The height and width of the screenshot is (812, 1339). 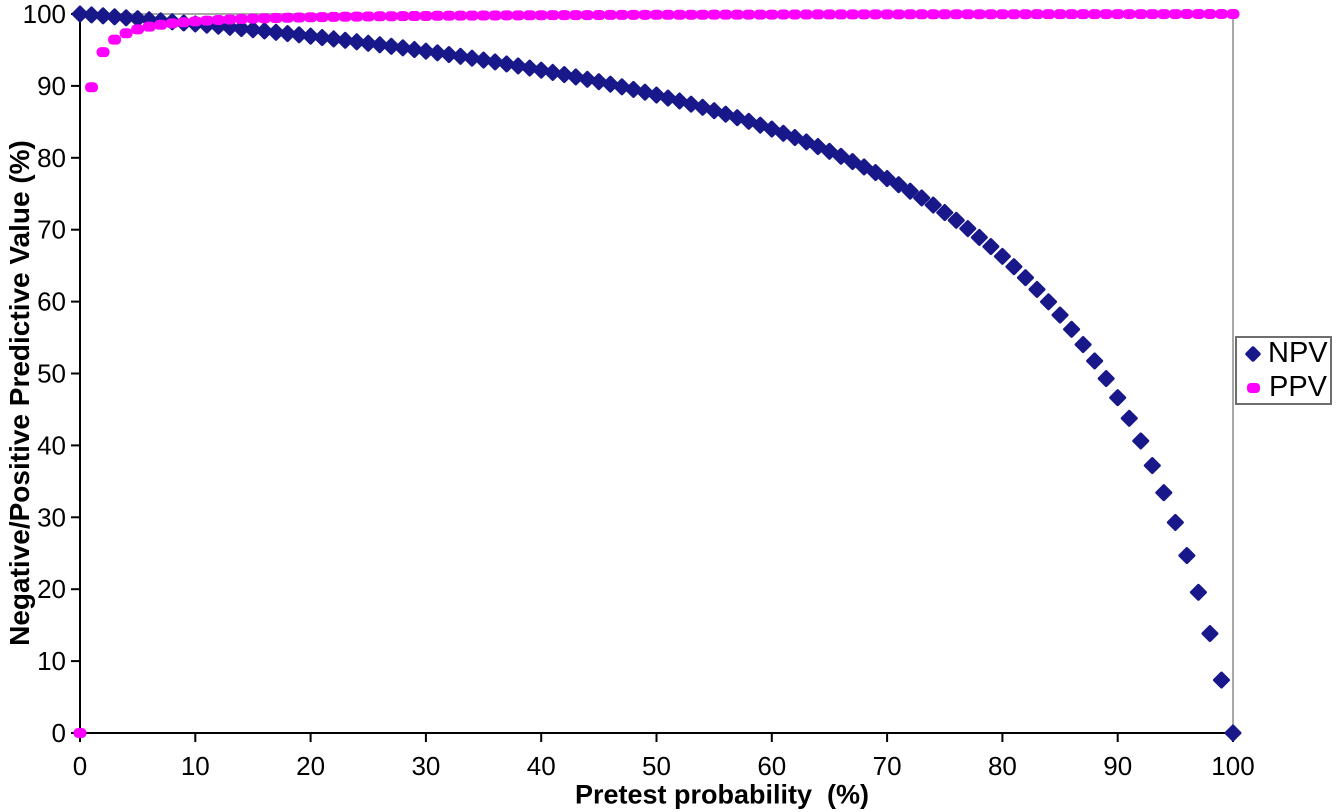 I want to click on x-tick-label: 100, so click(x=1232, y=766).